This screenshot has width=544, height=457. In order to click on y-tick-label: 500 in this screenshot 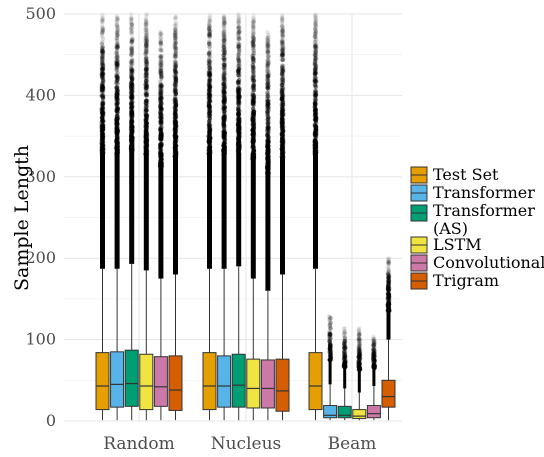, I will do `click(40, 13)`.